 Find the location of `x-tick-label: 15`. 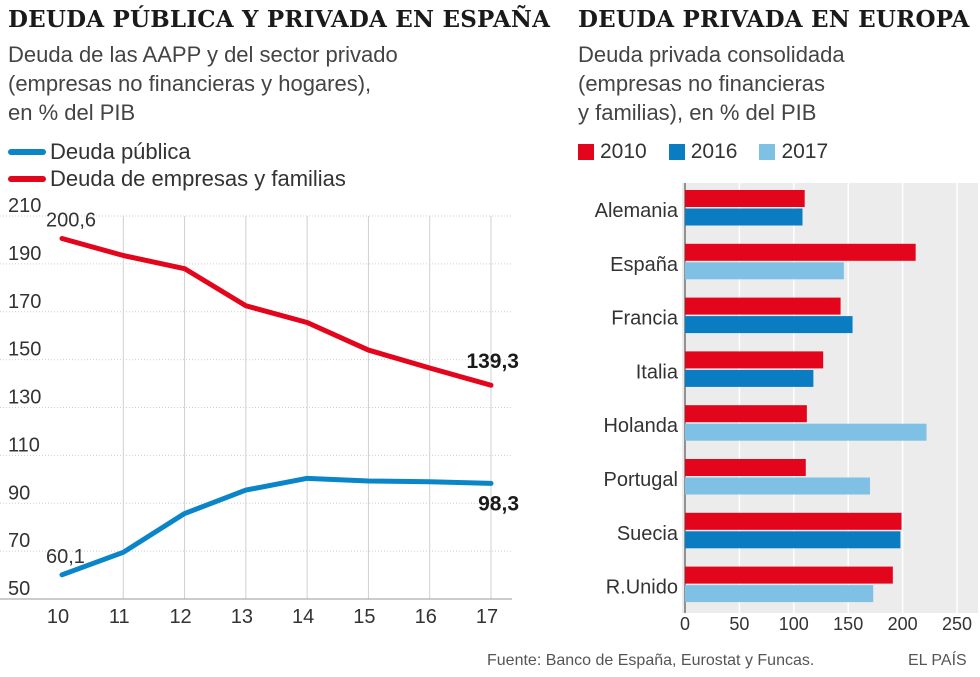

x-tick-label: 15 is located at coordinates (364, 617).